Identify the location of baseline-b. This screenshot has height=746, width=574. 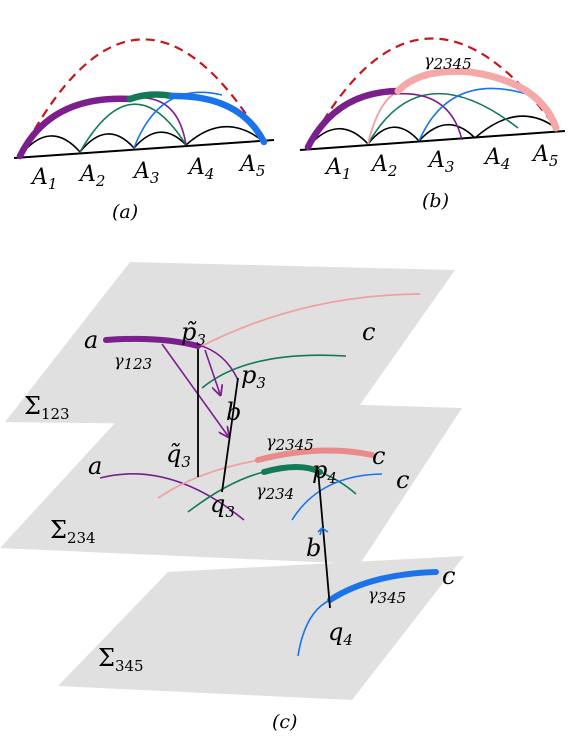
(432, 140).